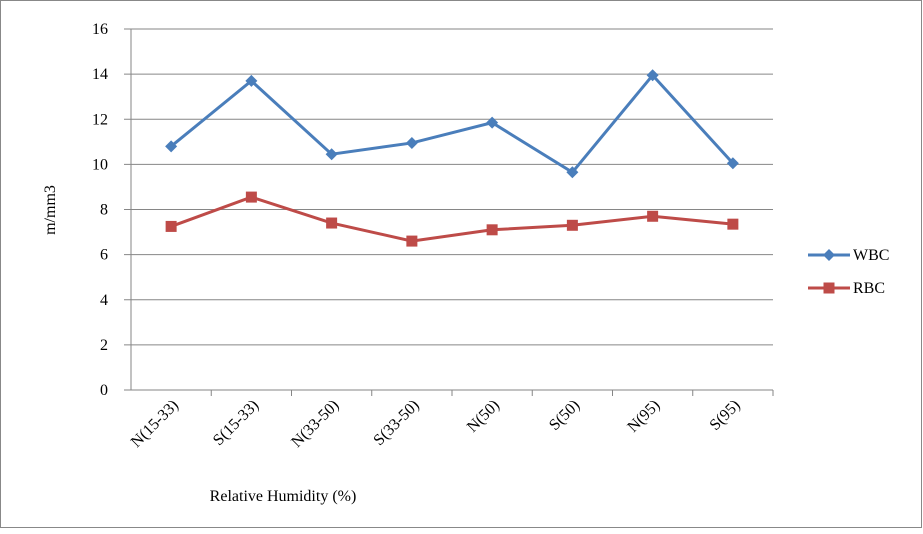 This screenshot has height=534, width=923. I want to click on y-axis-title: m/mm3, so click(50, 210).